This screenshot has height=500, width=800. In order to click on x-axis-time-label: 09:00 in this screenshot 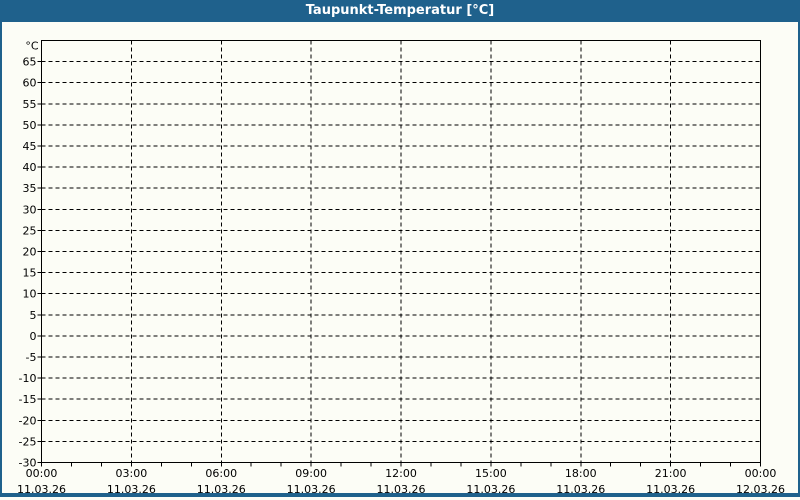, I will do `click(311, 473)`.